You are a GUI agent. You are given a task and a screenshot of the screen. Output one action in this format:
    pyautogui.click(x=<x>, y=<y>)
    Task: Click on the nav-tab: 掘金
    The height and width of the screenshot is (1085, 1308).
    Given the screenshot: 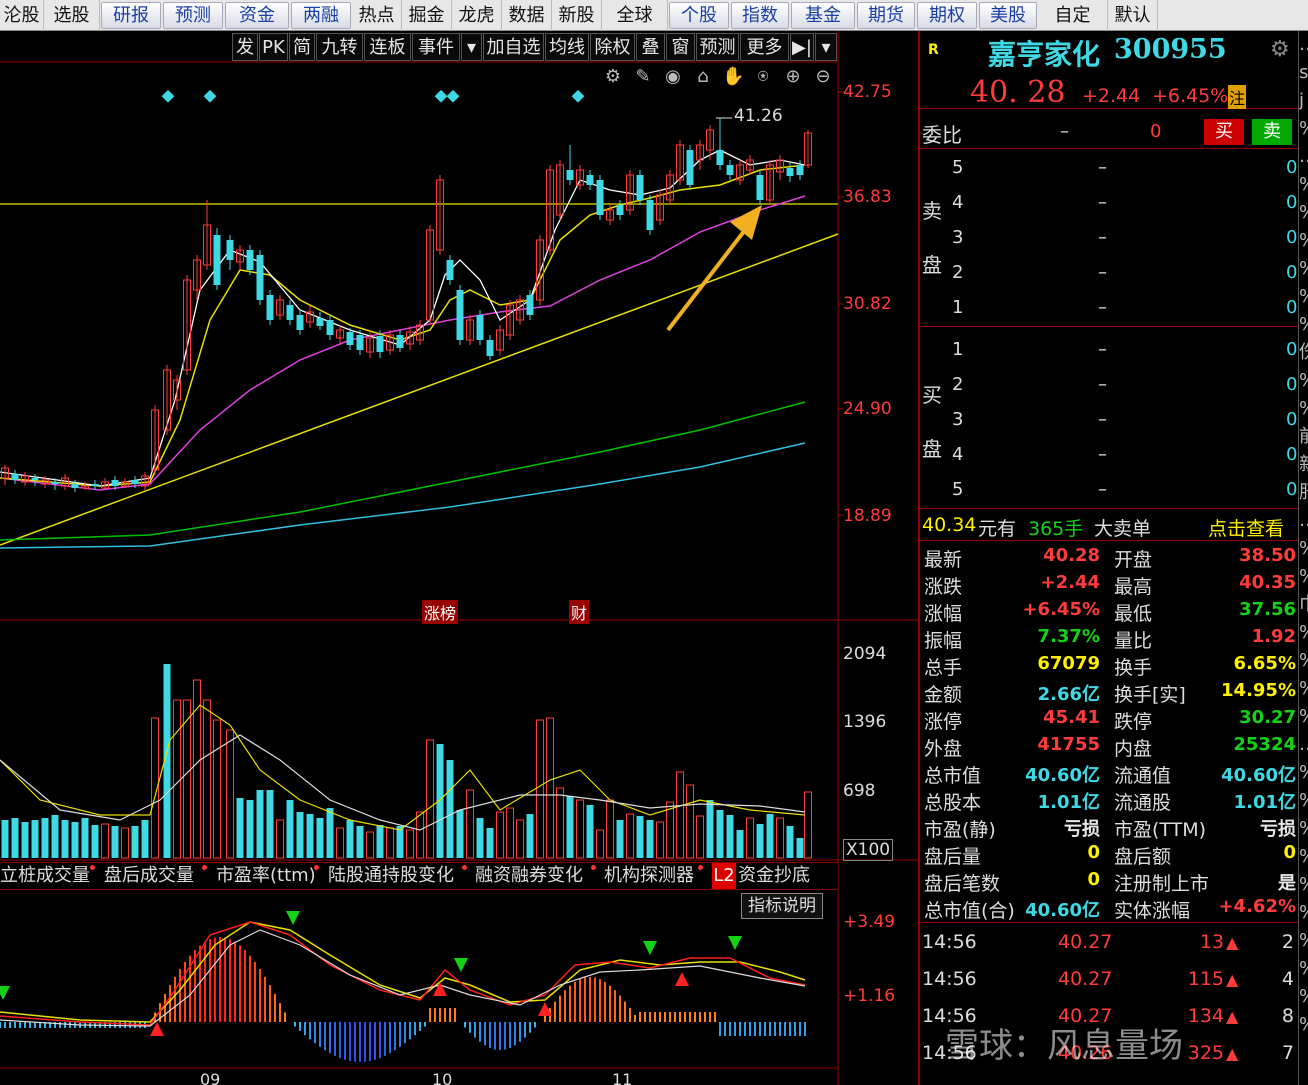 What is the action you would take?
    pyautogui.click(x=427, y=15)
    